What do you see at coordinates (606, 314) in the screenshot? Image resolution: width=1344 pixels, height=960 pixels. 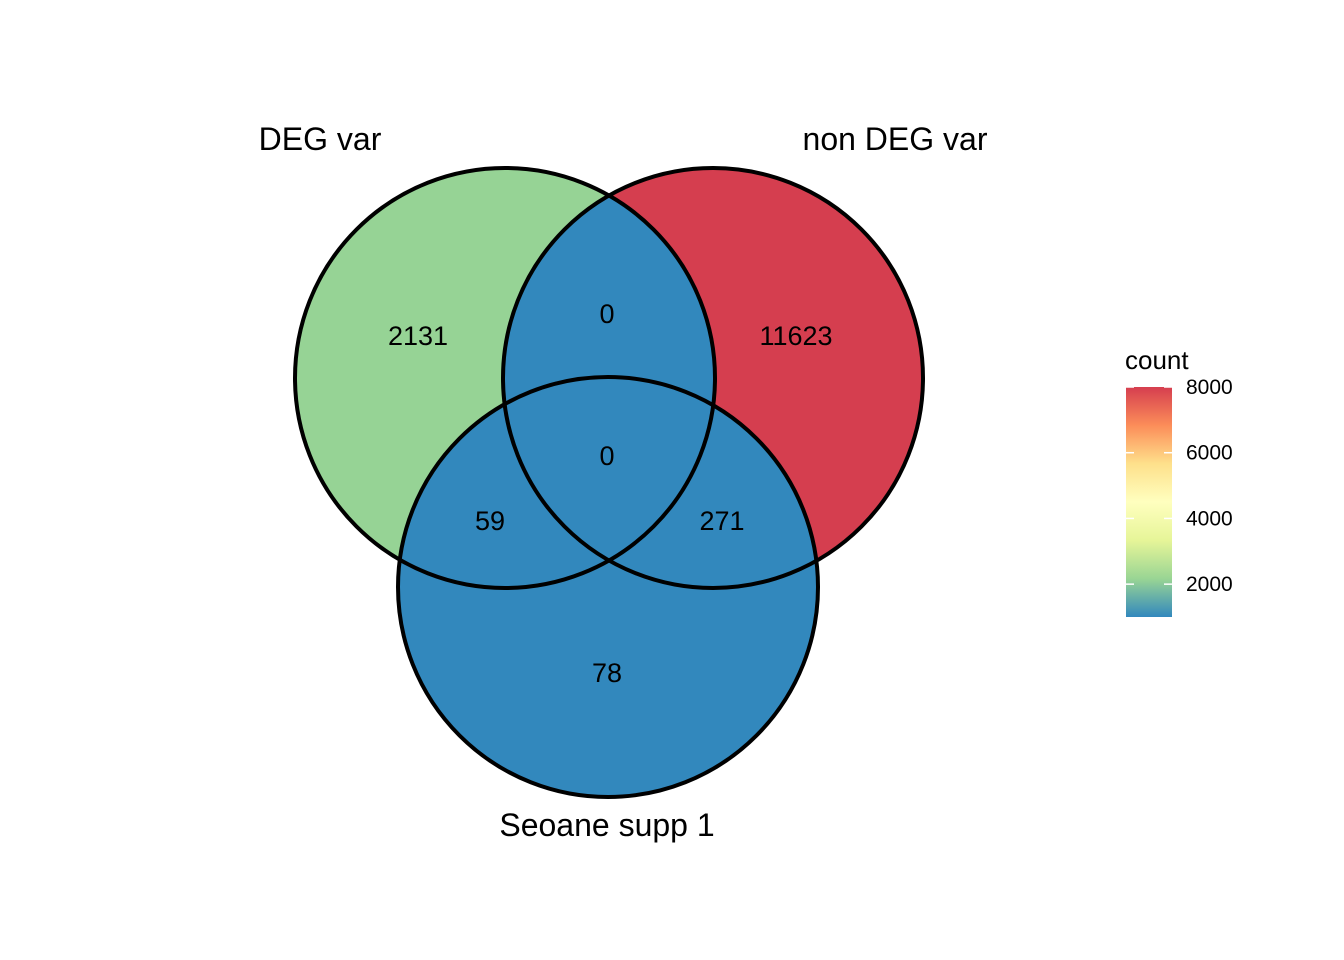 I see `count-deg-var-and-non-deg-var: 0` at bounding box center [606, 314].